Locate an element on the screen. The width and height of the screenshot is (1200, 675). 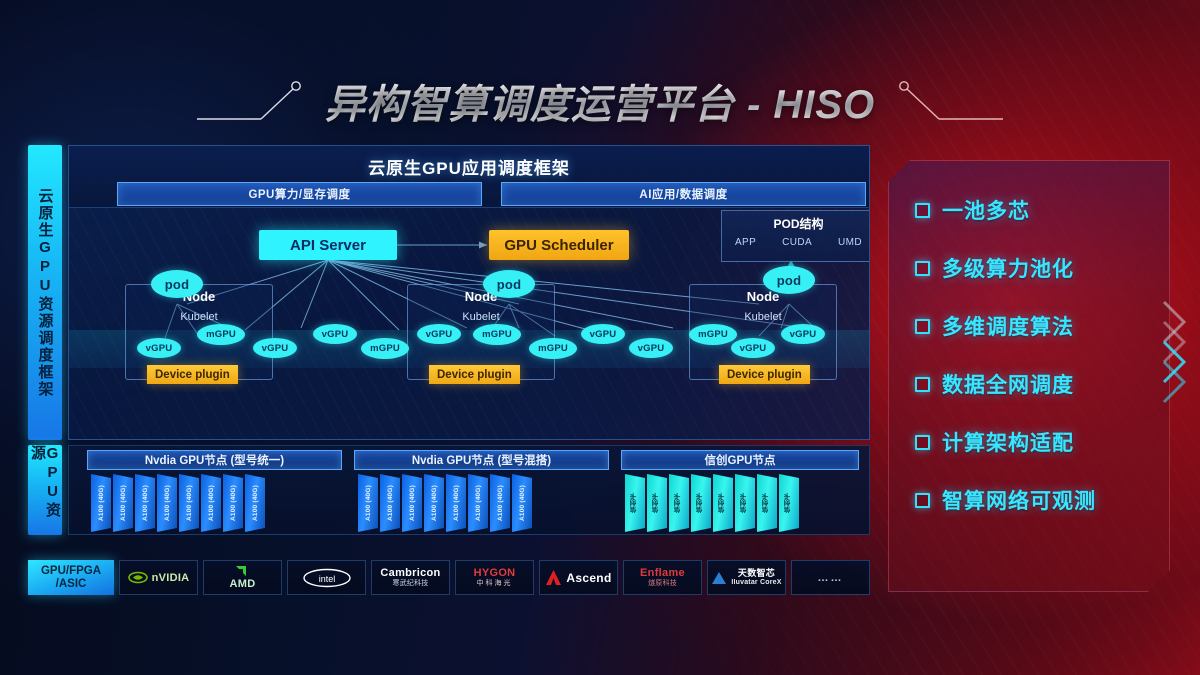
intel-logo-icon: intel is located at coordinates (327, 578).